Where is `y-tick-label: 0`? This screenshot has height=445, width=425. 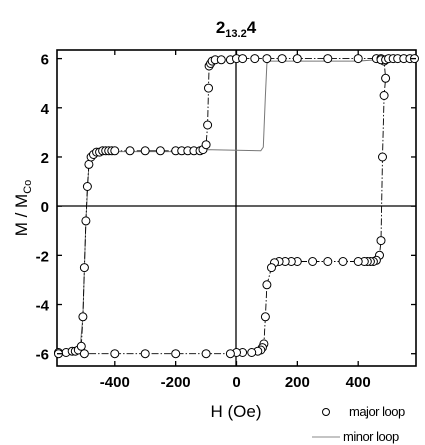
y-tick-label: 0 is located at coordinates (45, 207).